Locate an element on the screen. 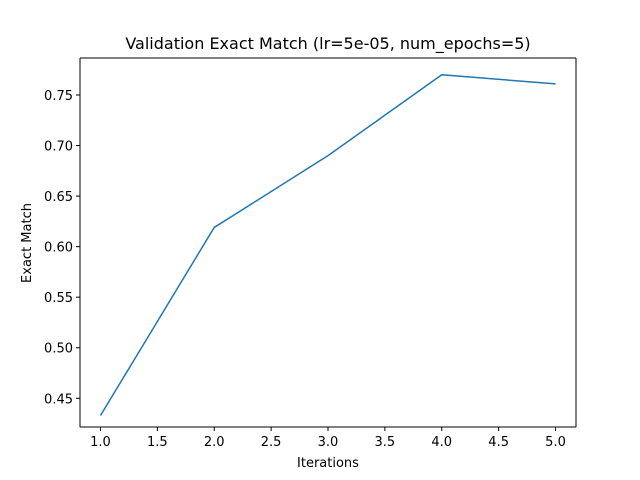 The height and width of the screenshot is (480, 640). y-tick-label-0: 0.45 is located at coordinates (58, 399).